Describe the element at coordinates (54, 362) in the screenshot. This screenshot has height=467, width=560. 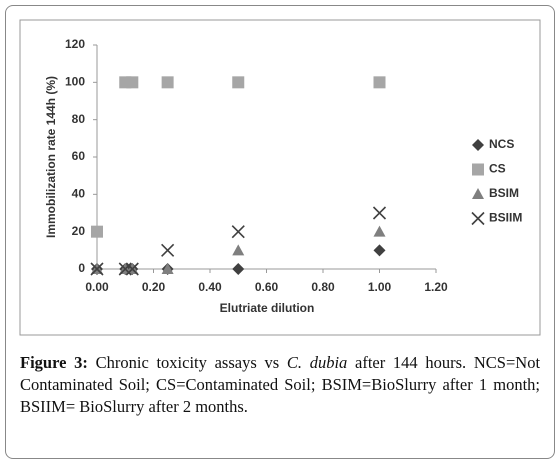
I see `caption-label: Figure 3:` at that location.